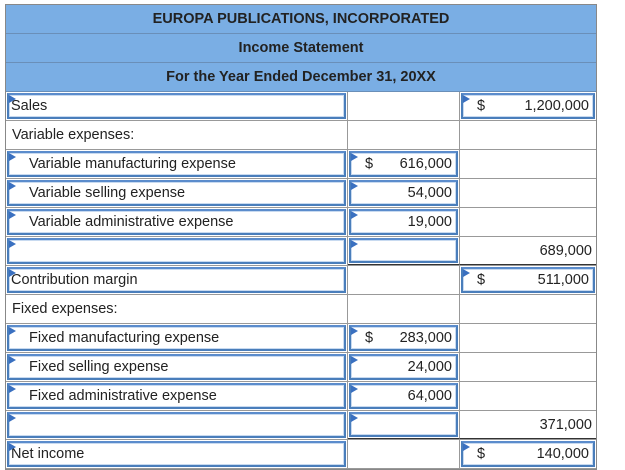  I want to click on table-row: Variable administrative expense 19,000, so click(301, 222).